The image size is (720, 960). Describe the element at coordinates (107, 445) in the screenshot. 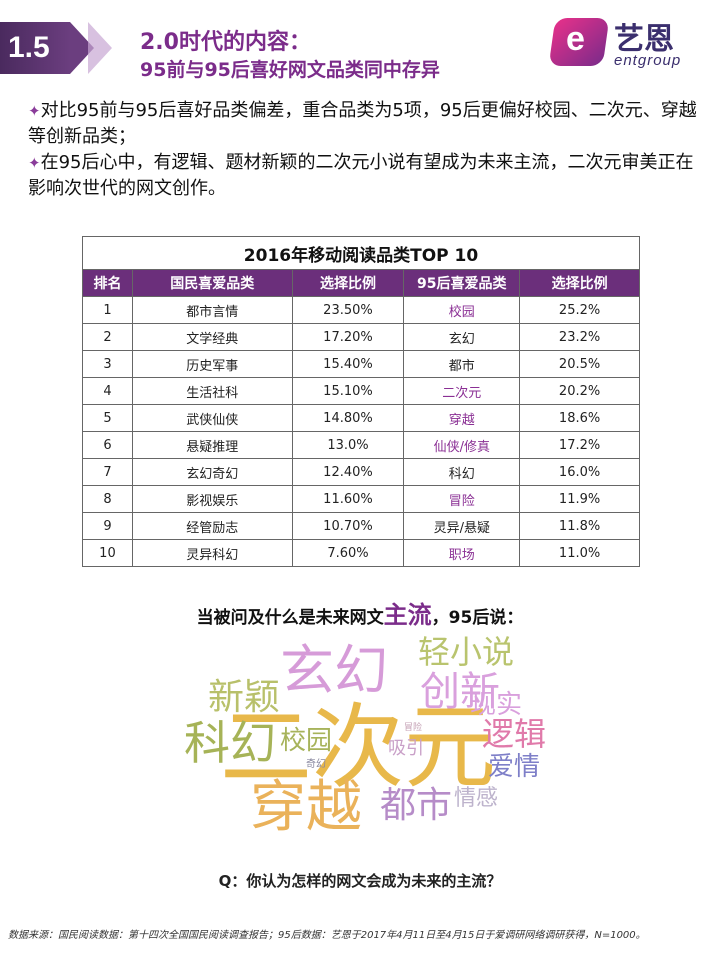

I see `rank-cell: 6` at that location.